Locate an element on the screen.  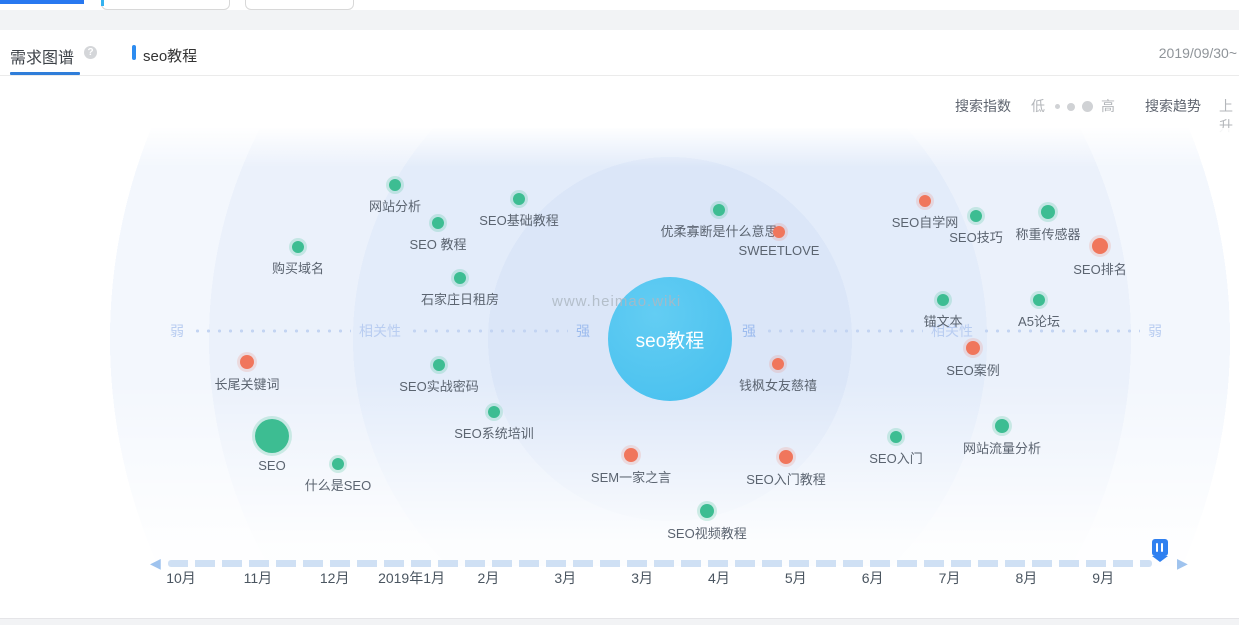
bubble-label: SEO 教程 is located at coordinates (438, 244).